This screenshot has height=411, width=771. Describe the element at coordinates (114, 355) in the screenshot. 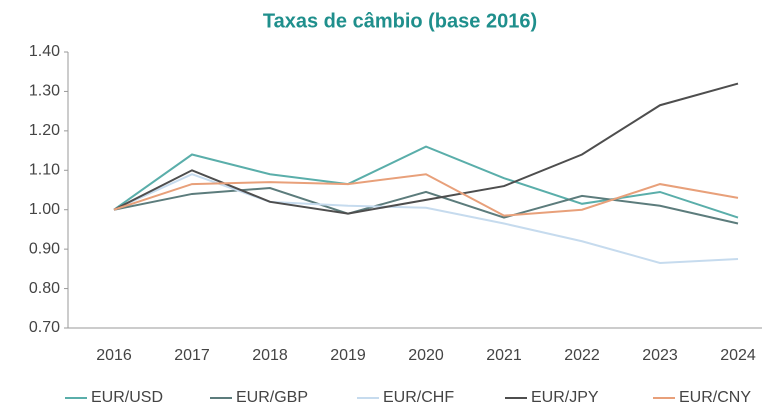

I see `x-tick-label: 2016` at that location.